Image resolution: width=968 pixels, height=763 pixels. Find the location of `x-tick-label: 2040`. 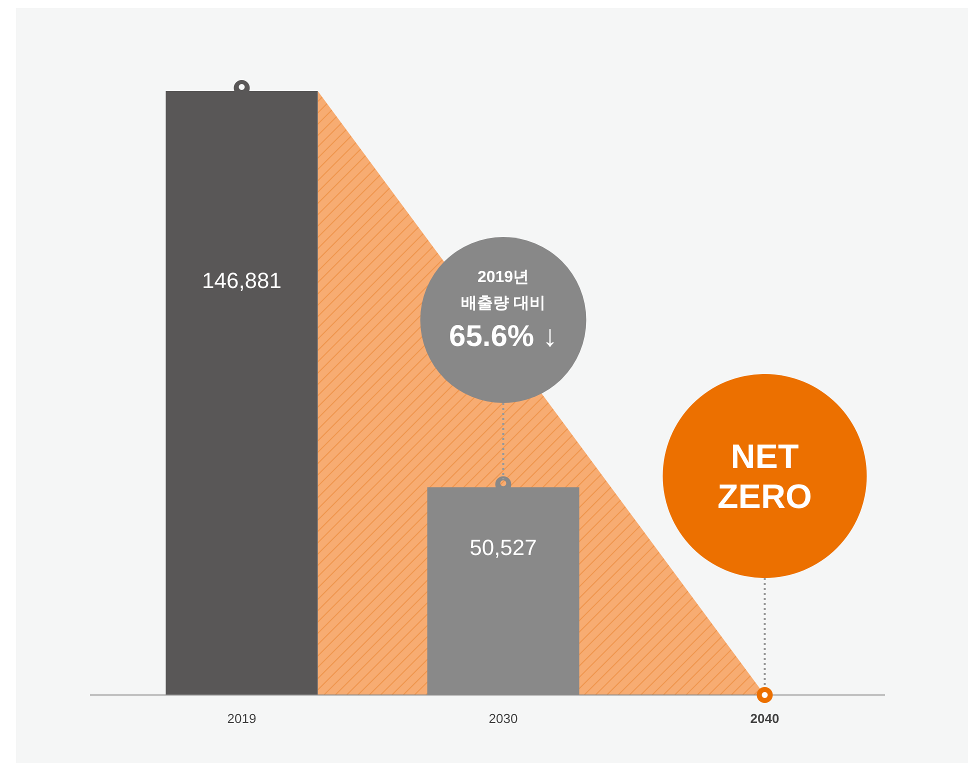

x-tick-label: 2040 is located at coordinates (765, 718).